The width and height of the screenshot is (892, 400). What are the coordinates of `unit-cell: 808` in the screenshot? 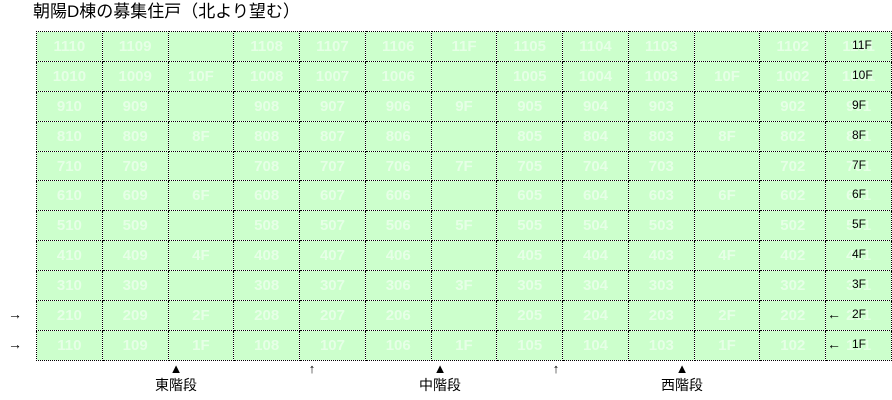 It's located at (267, 136).